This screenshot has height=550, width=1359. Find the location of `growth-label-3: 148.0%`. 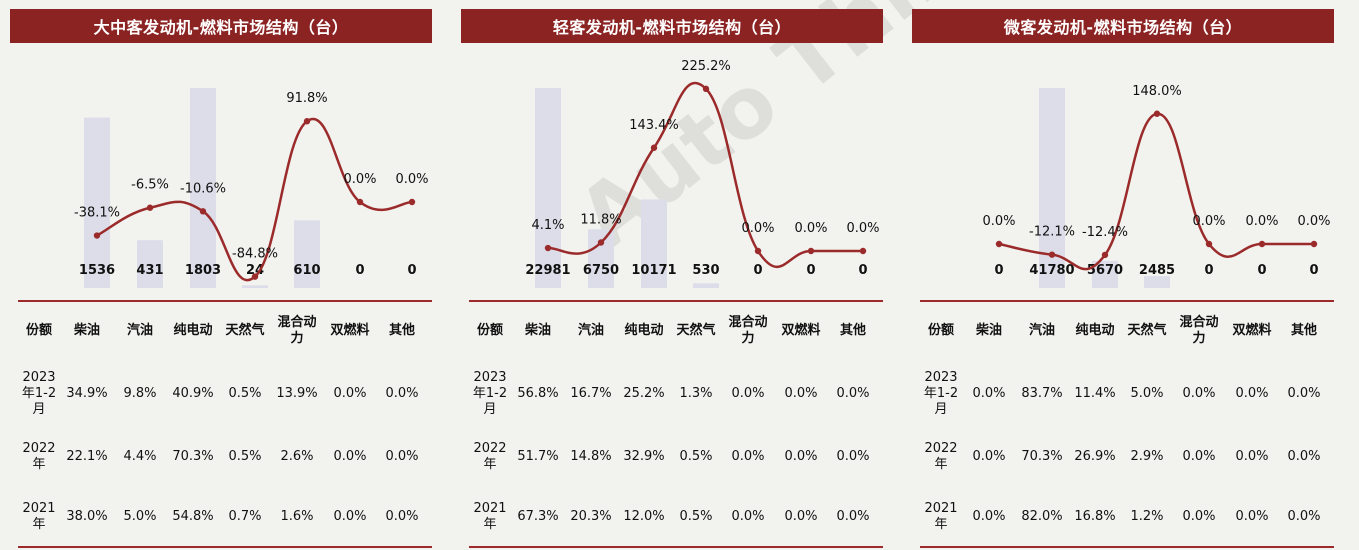

growth-label-3: 148.0% is located at coordinates (1157, 91).